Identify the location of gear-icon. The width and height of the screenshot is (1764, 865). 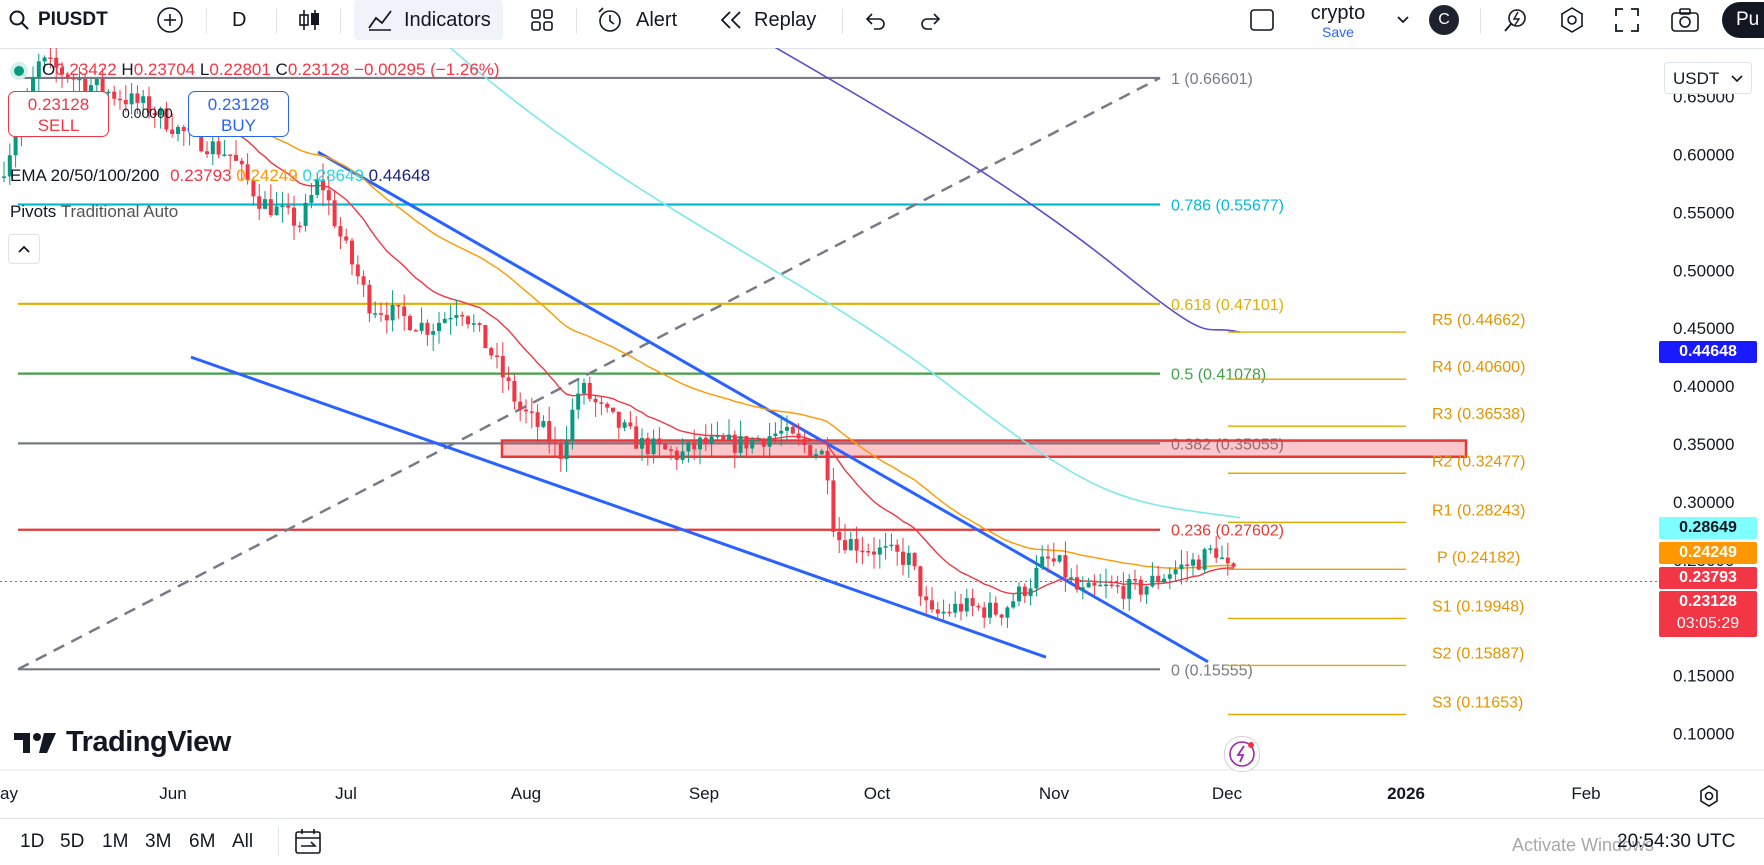
(1572, 20).